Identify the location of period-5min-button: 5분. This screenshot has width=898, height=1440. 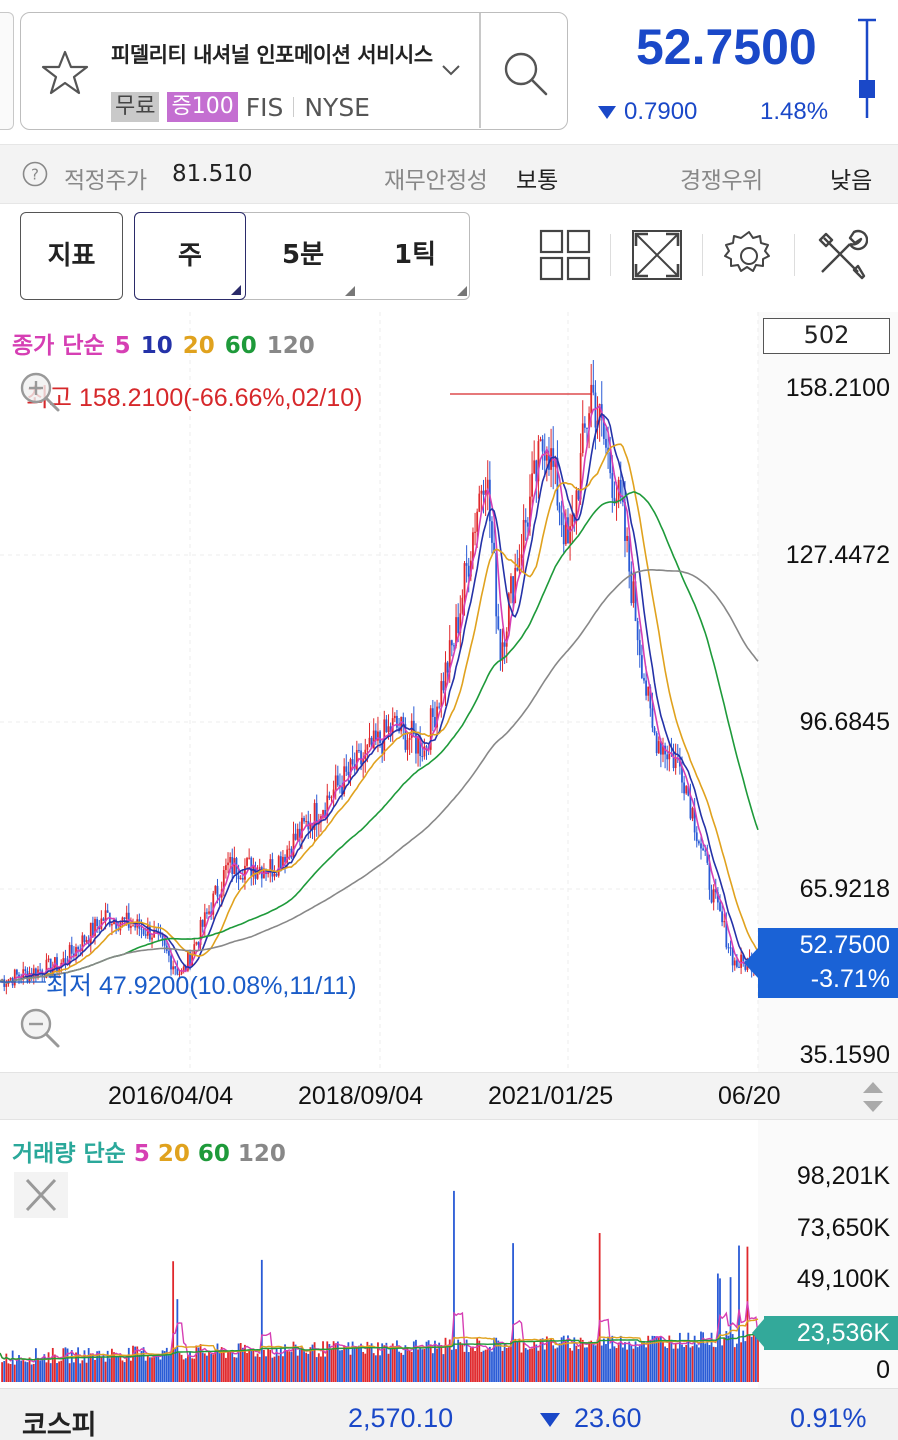
(303, 256).